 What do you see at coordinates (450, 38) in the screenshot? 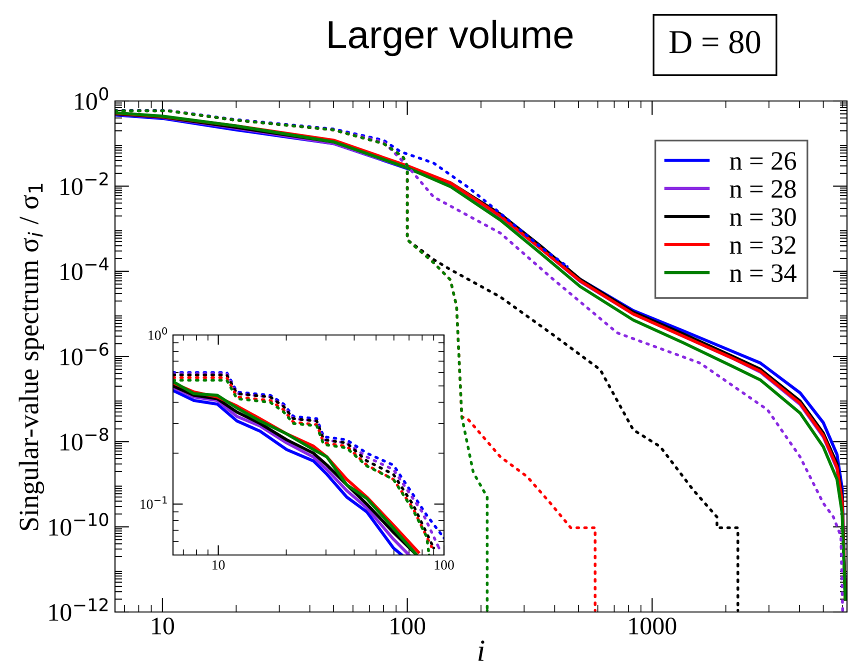
I see `chart-title: Larger volume` at bounding box center [450, 38].